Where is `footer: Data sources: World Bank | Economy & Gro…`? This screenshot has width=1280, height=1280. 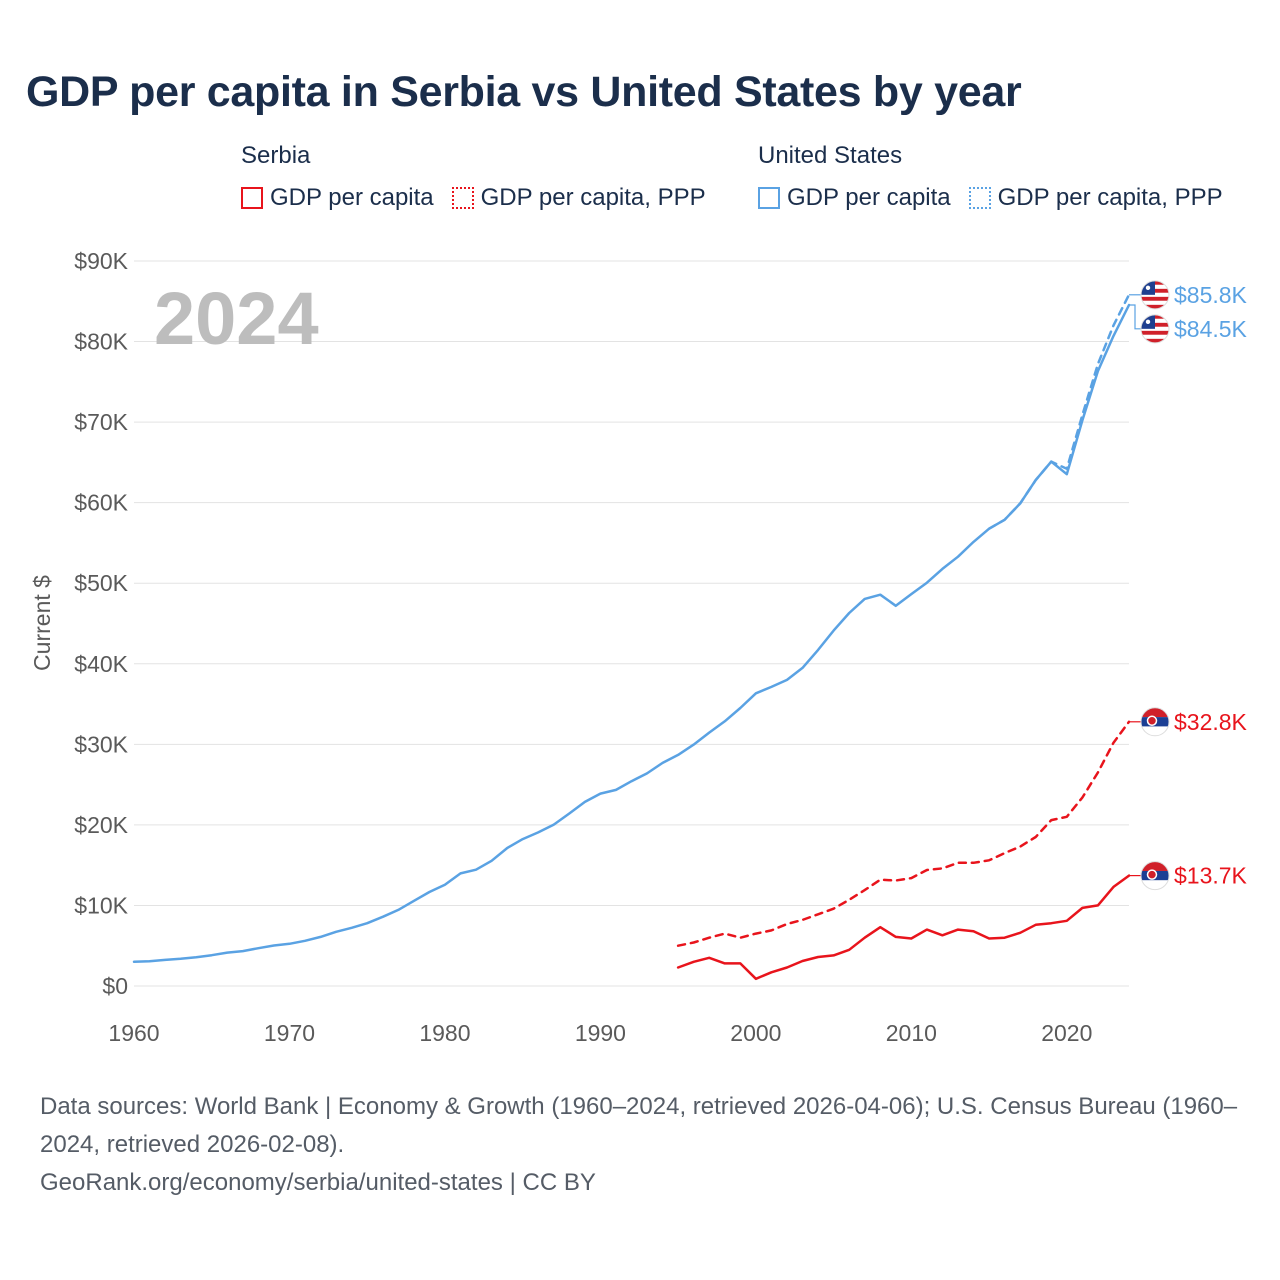
footer: Data sources: World Bank | Economy & Gro… is located at coordinates (640, 1145).